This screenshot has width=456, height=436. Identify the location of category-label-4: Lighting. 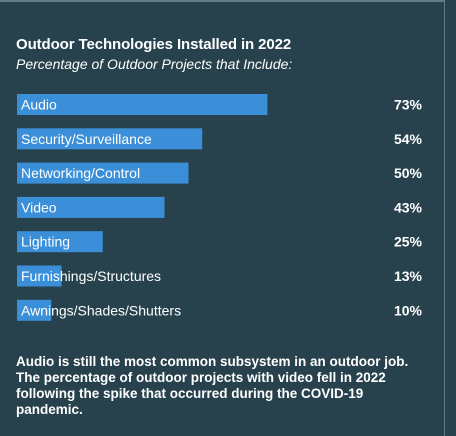
(45, 242).